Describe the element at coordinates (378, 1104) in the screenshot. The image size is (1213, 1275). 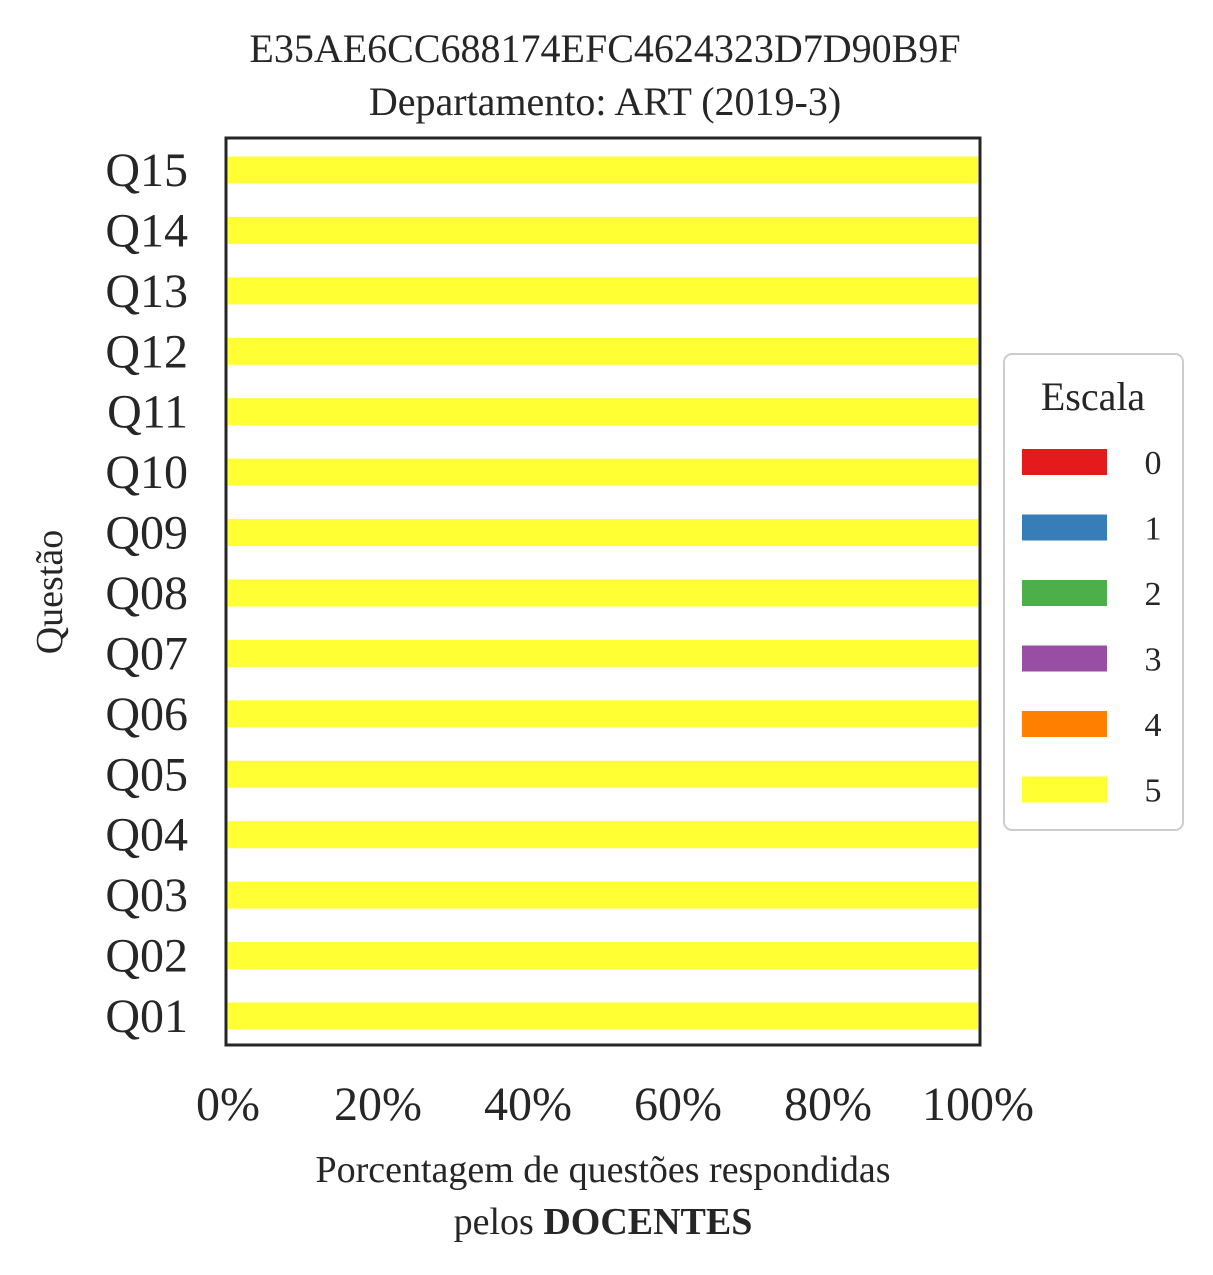
I see `x-tick-label: 20%` at that location.